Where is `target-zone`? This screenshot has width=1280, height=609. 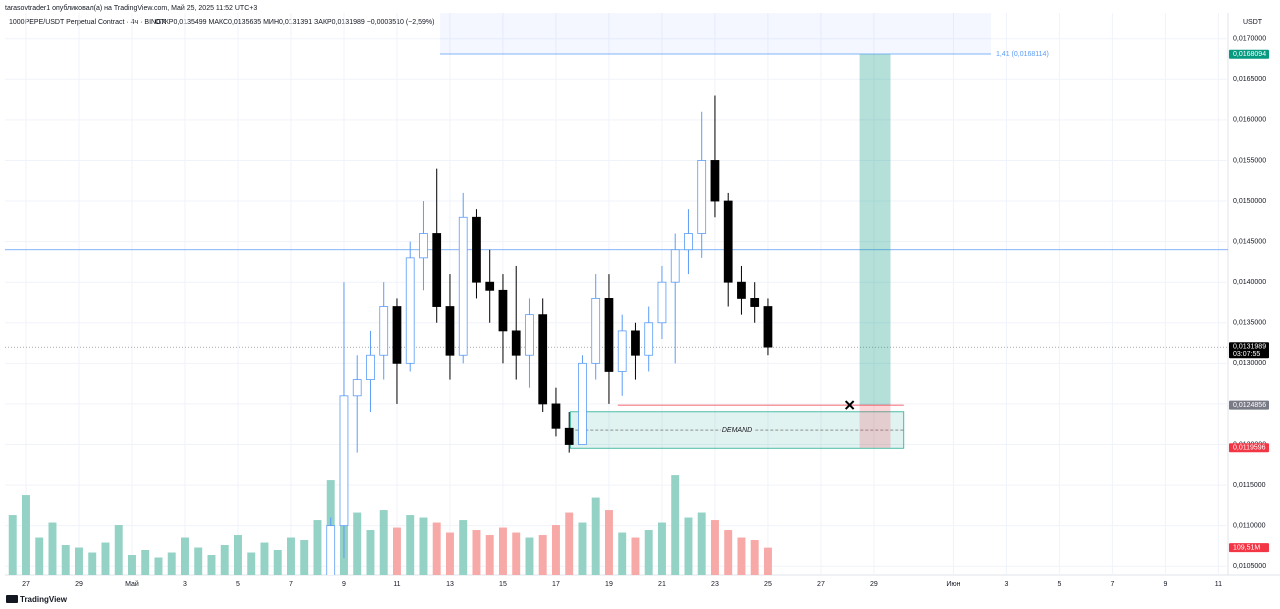
target-zone is located at coordinates (715, 34).